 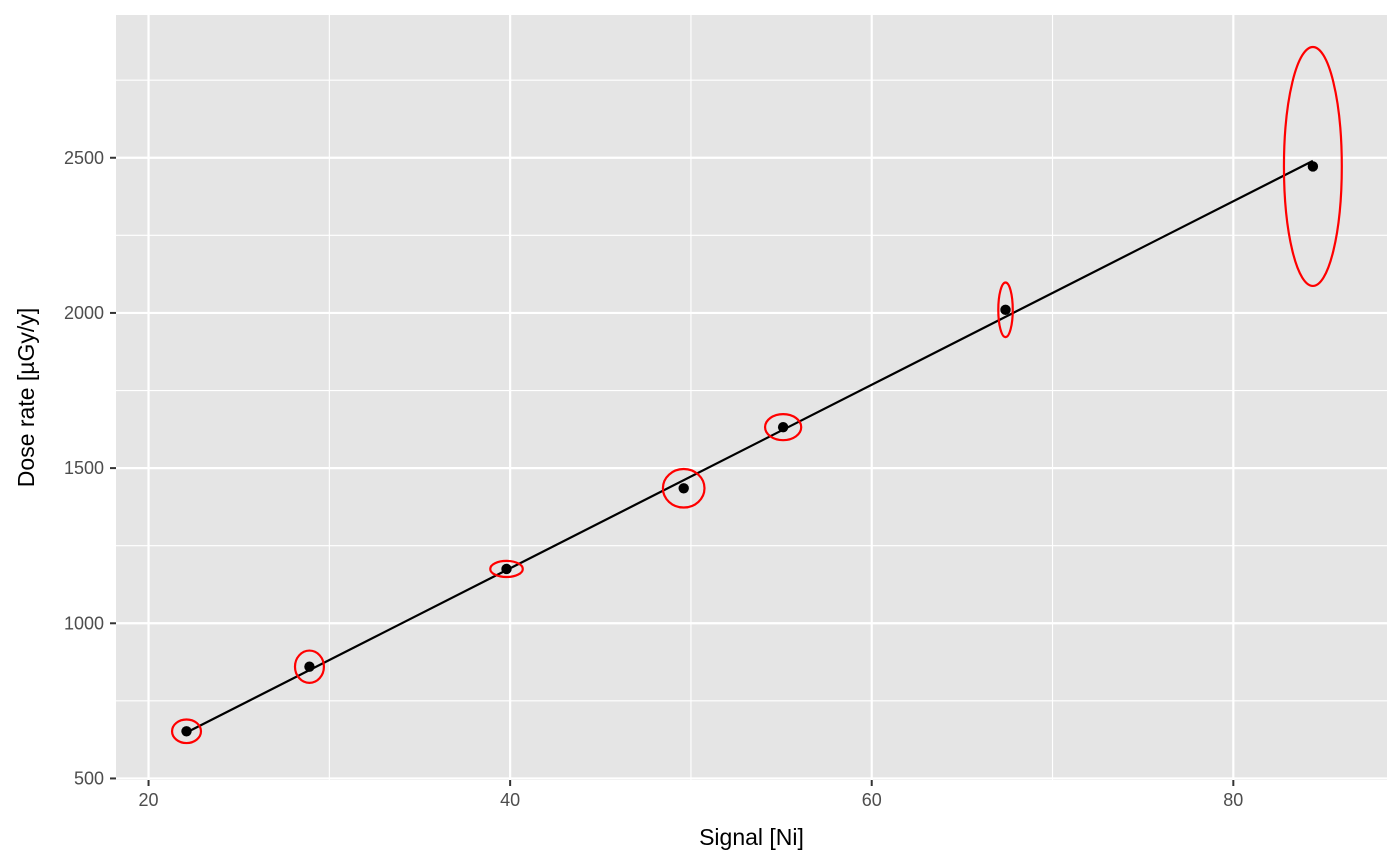 What do you see at coordinates (26, 397) in the screenshot?
I see `y-axis-title: Dose rate [µGy/y]` at bounding box center [26, 397].